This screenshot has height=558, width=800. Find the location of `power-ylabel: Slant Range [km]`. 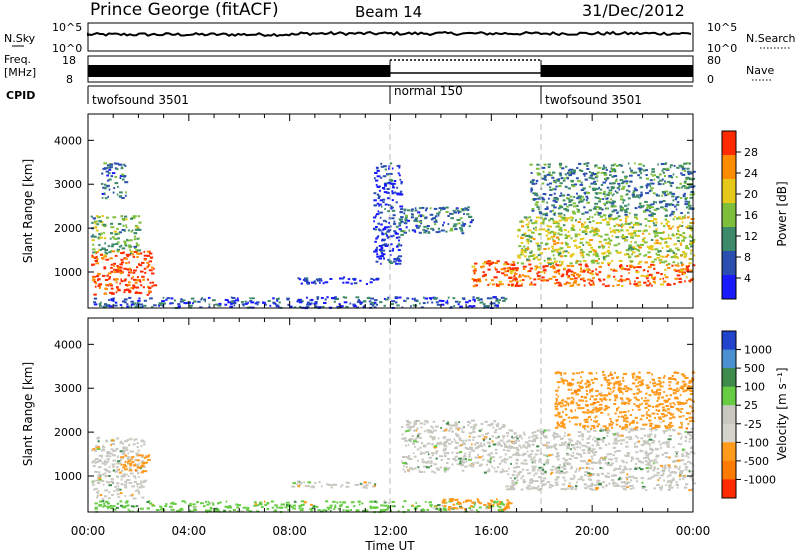

power-ylabel: Slant Range [km] is located at coordinates (28, 211).